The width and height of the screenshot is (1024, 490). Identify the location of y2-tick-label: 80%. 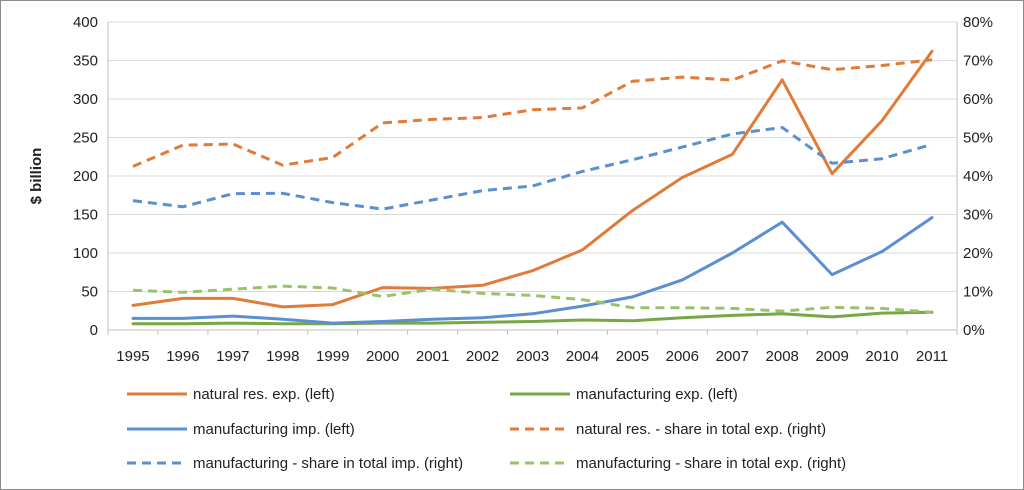
(978, 22).